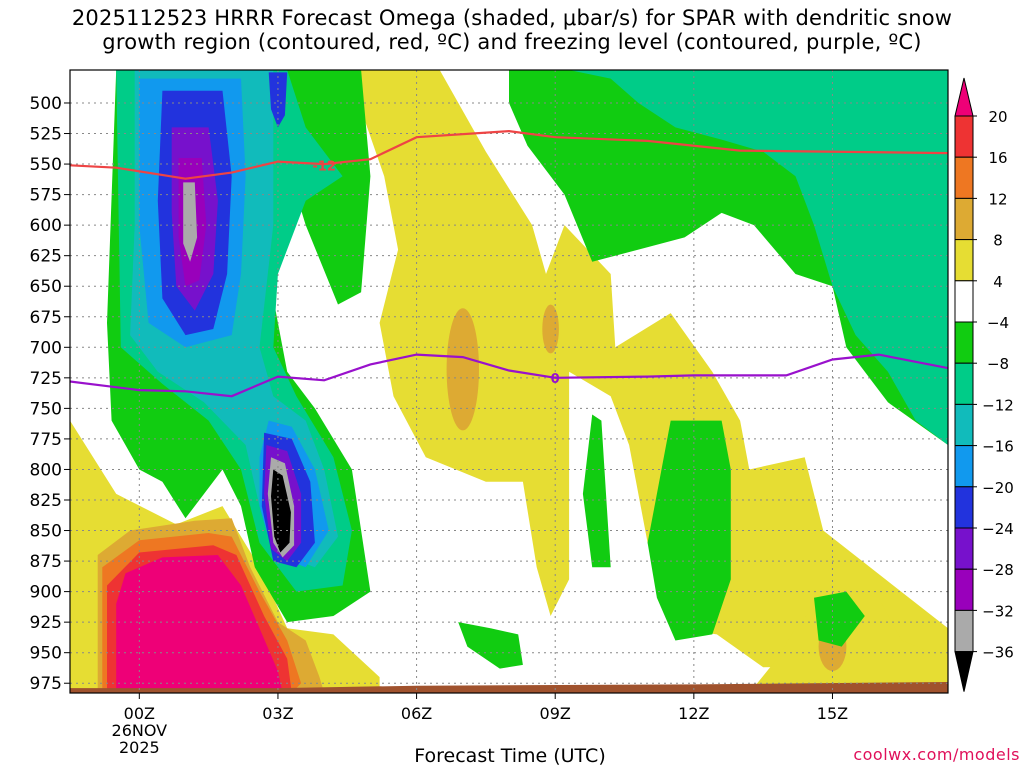 The height and width of the screenshot is (768, 1024). Describe the element at coordinates (693, 713) in the screenshot. I see `x-tick-label: 12Z` at that location.